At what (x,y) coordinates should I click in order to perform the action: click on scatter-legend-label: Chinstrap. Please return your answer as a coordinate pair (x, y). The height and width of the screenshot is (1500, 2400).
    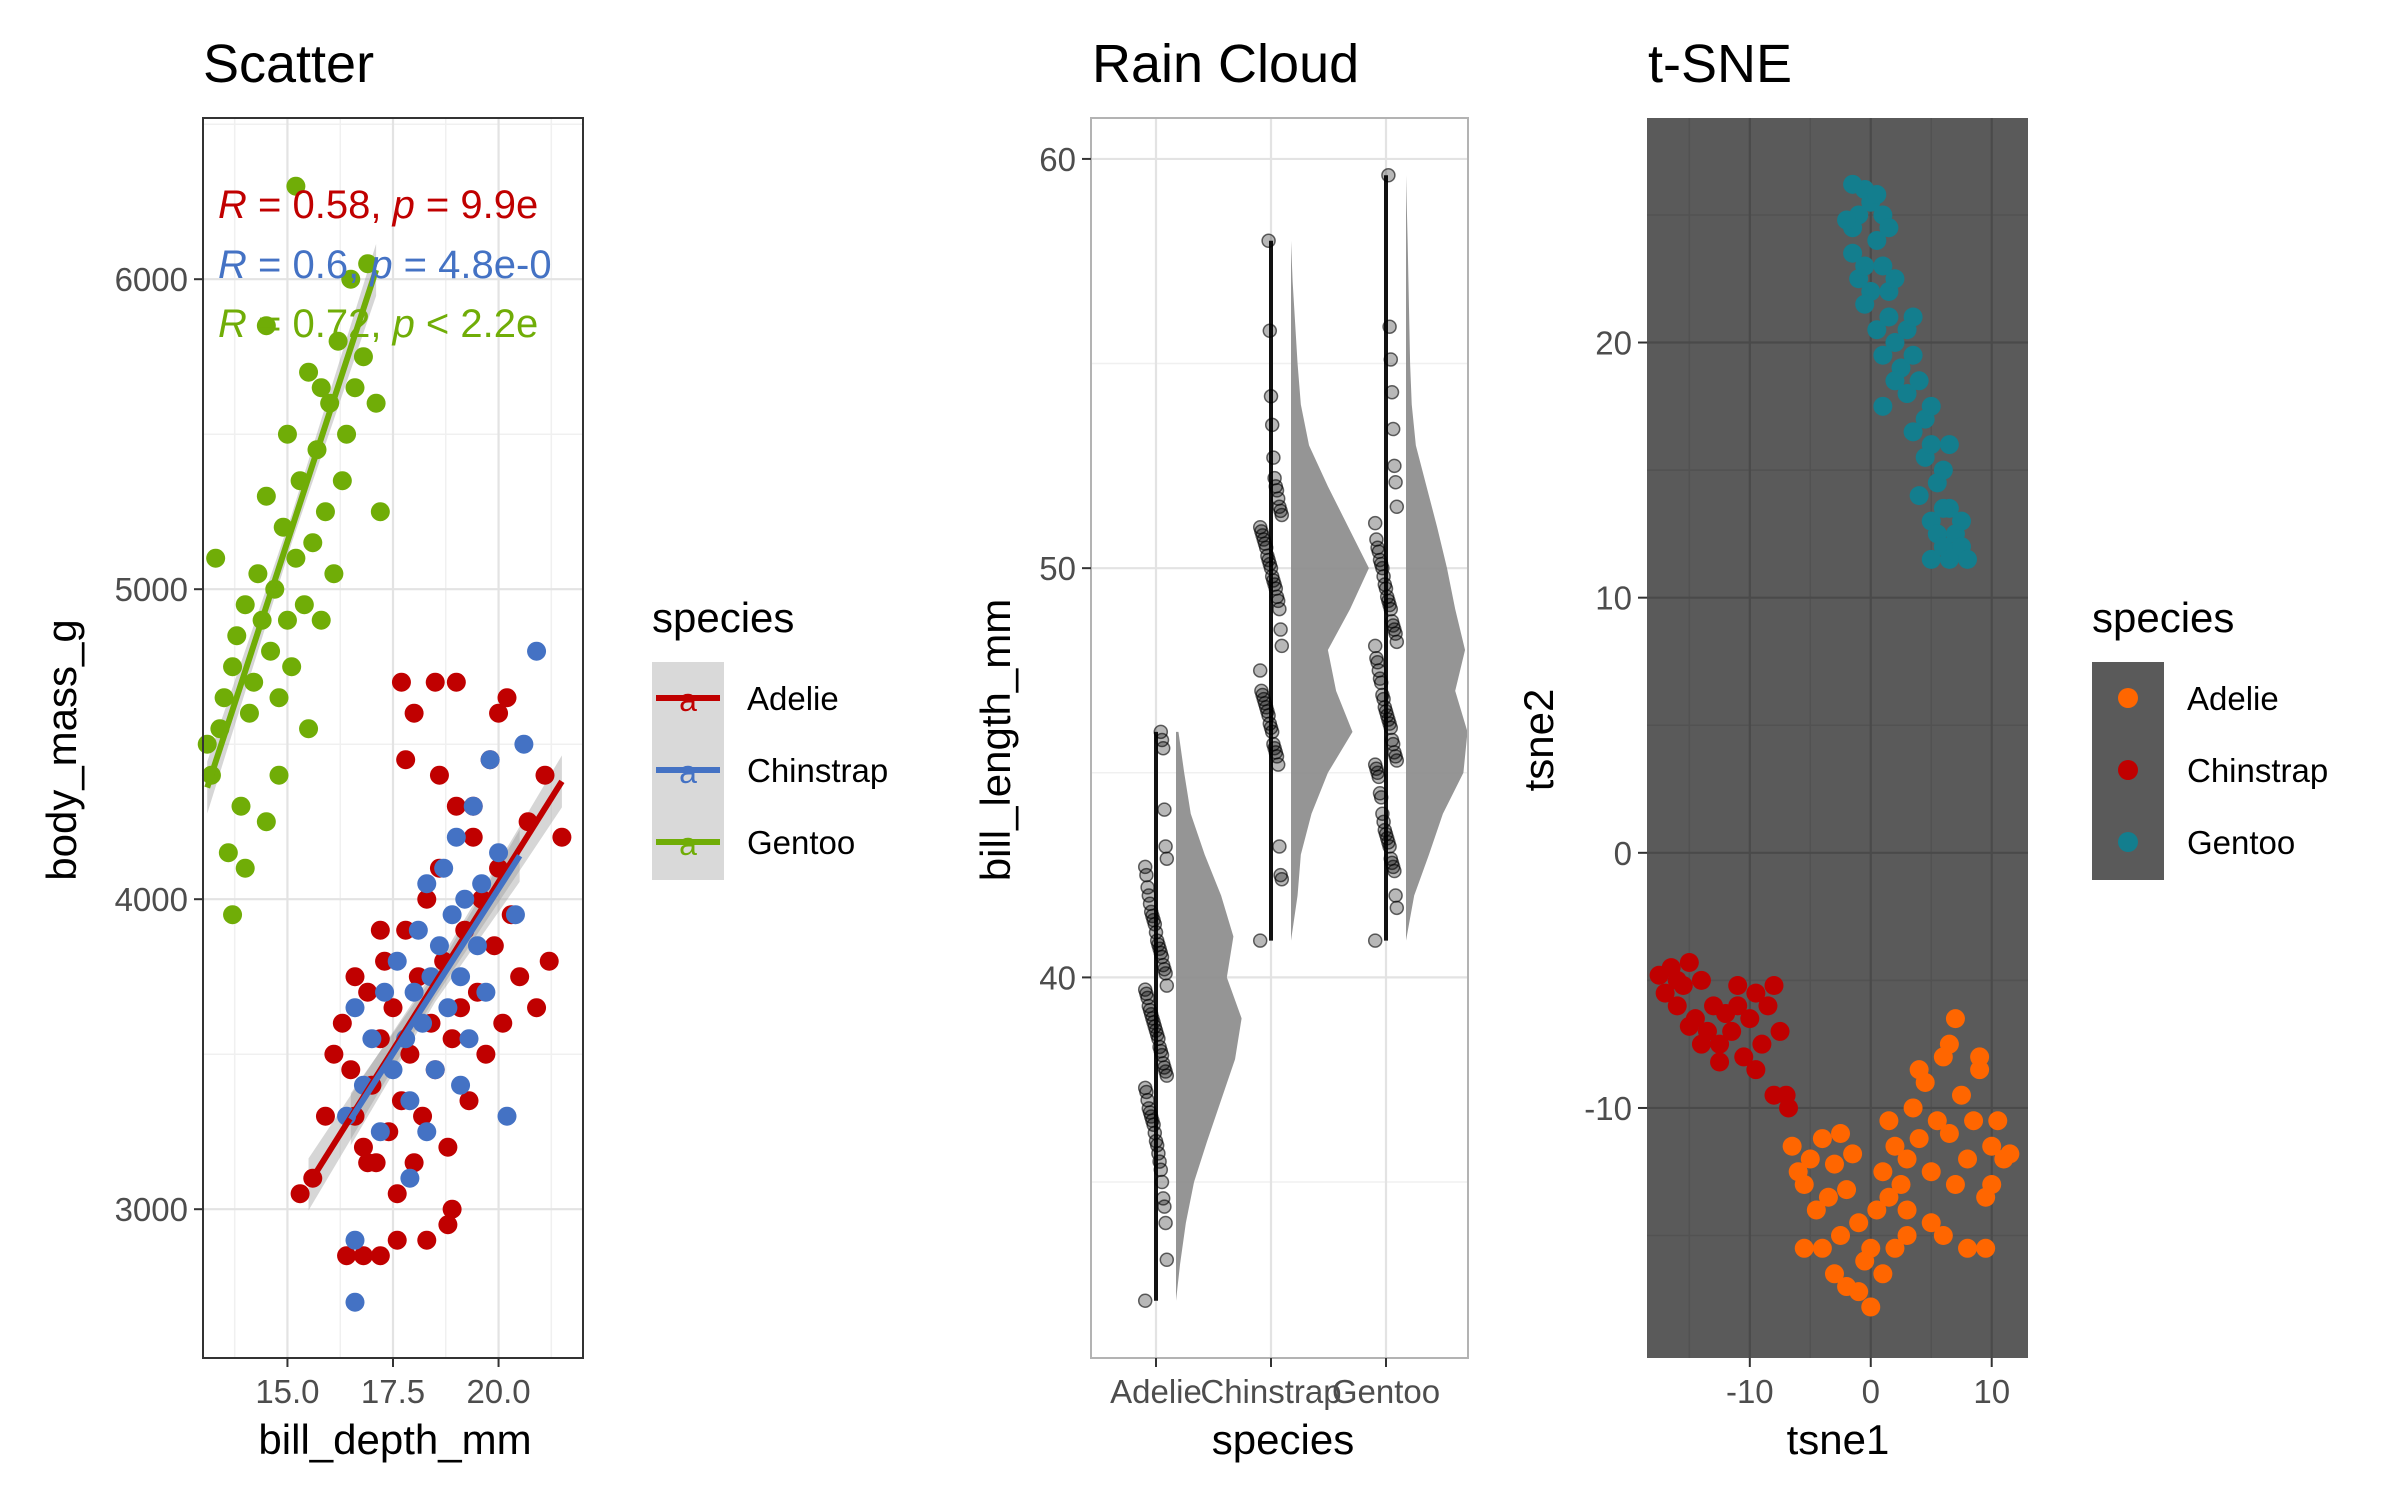
    Looking at the image, I should click on (817, 770).